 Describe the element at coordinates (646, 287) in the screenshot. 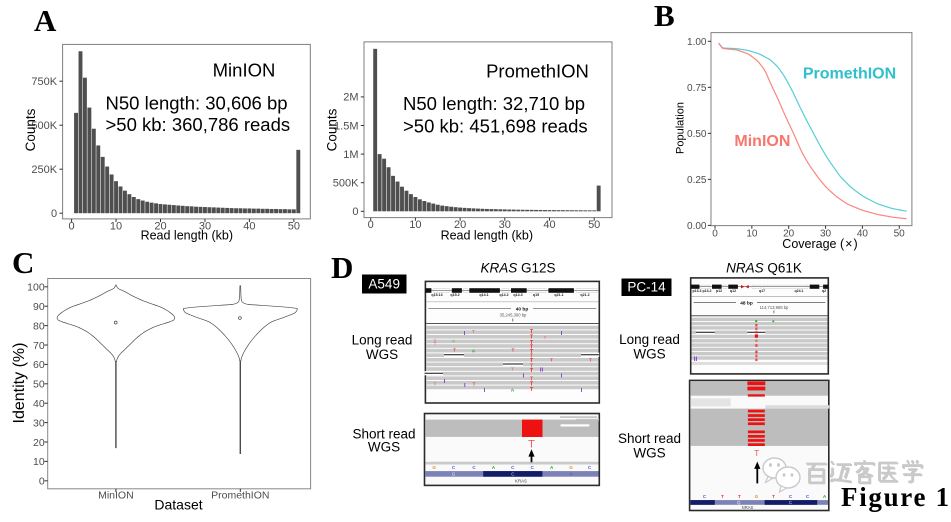

I see `svg-text: PC-14` at that location.